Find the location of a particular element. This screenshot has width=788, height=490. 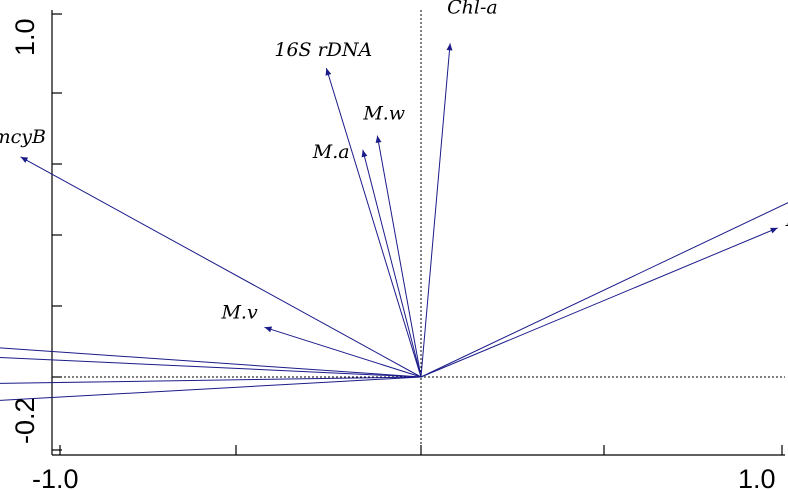

vector-m-i is located at coordinates (599, 302).